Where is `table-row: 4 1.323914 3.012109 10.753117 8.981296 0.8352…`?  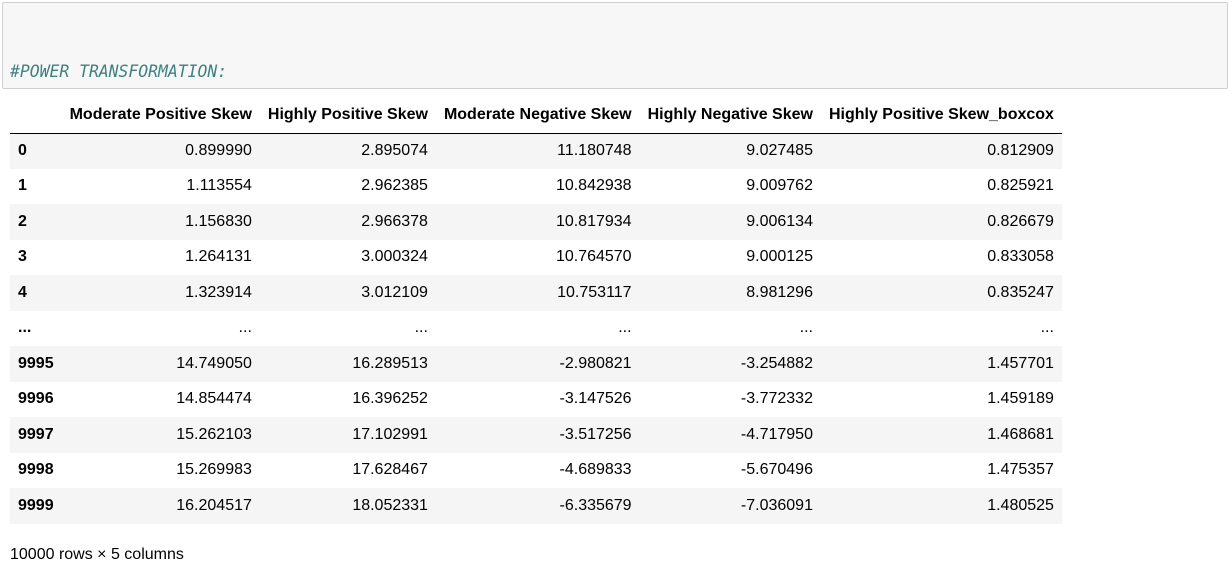 table-row: 4 1.323914 3.012109 10.753117 8.981296 0.8352… is located at coordinates (536, 293).